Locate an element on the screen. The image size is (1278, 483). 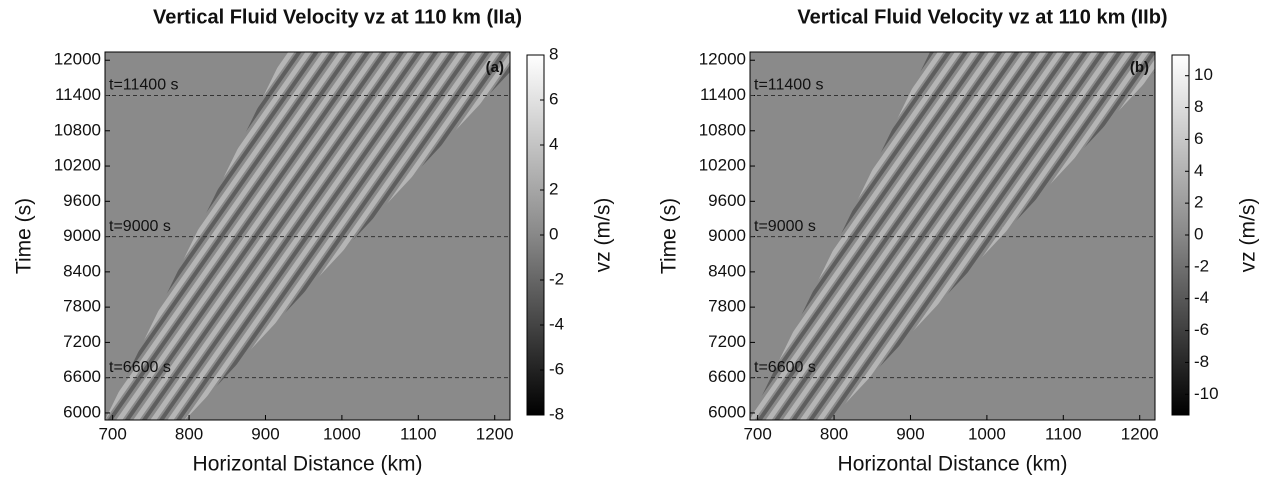
panel-label: (a) is located at coordinates (495, 67).